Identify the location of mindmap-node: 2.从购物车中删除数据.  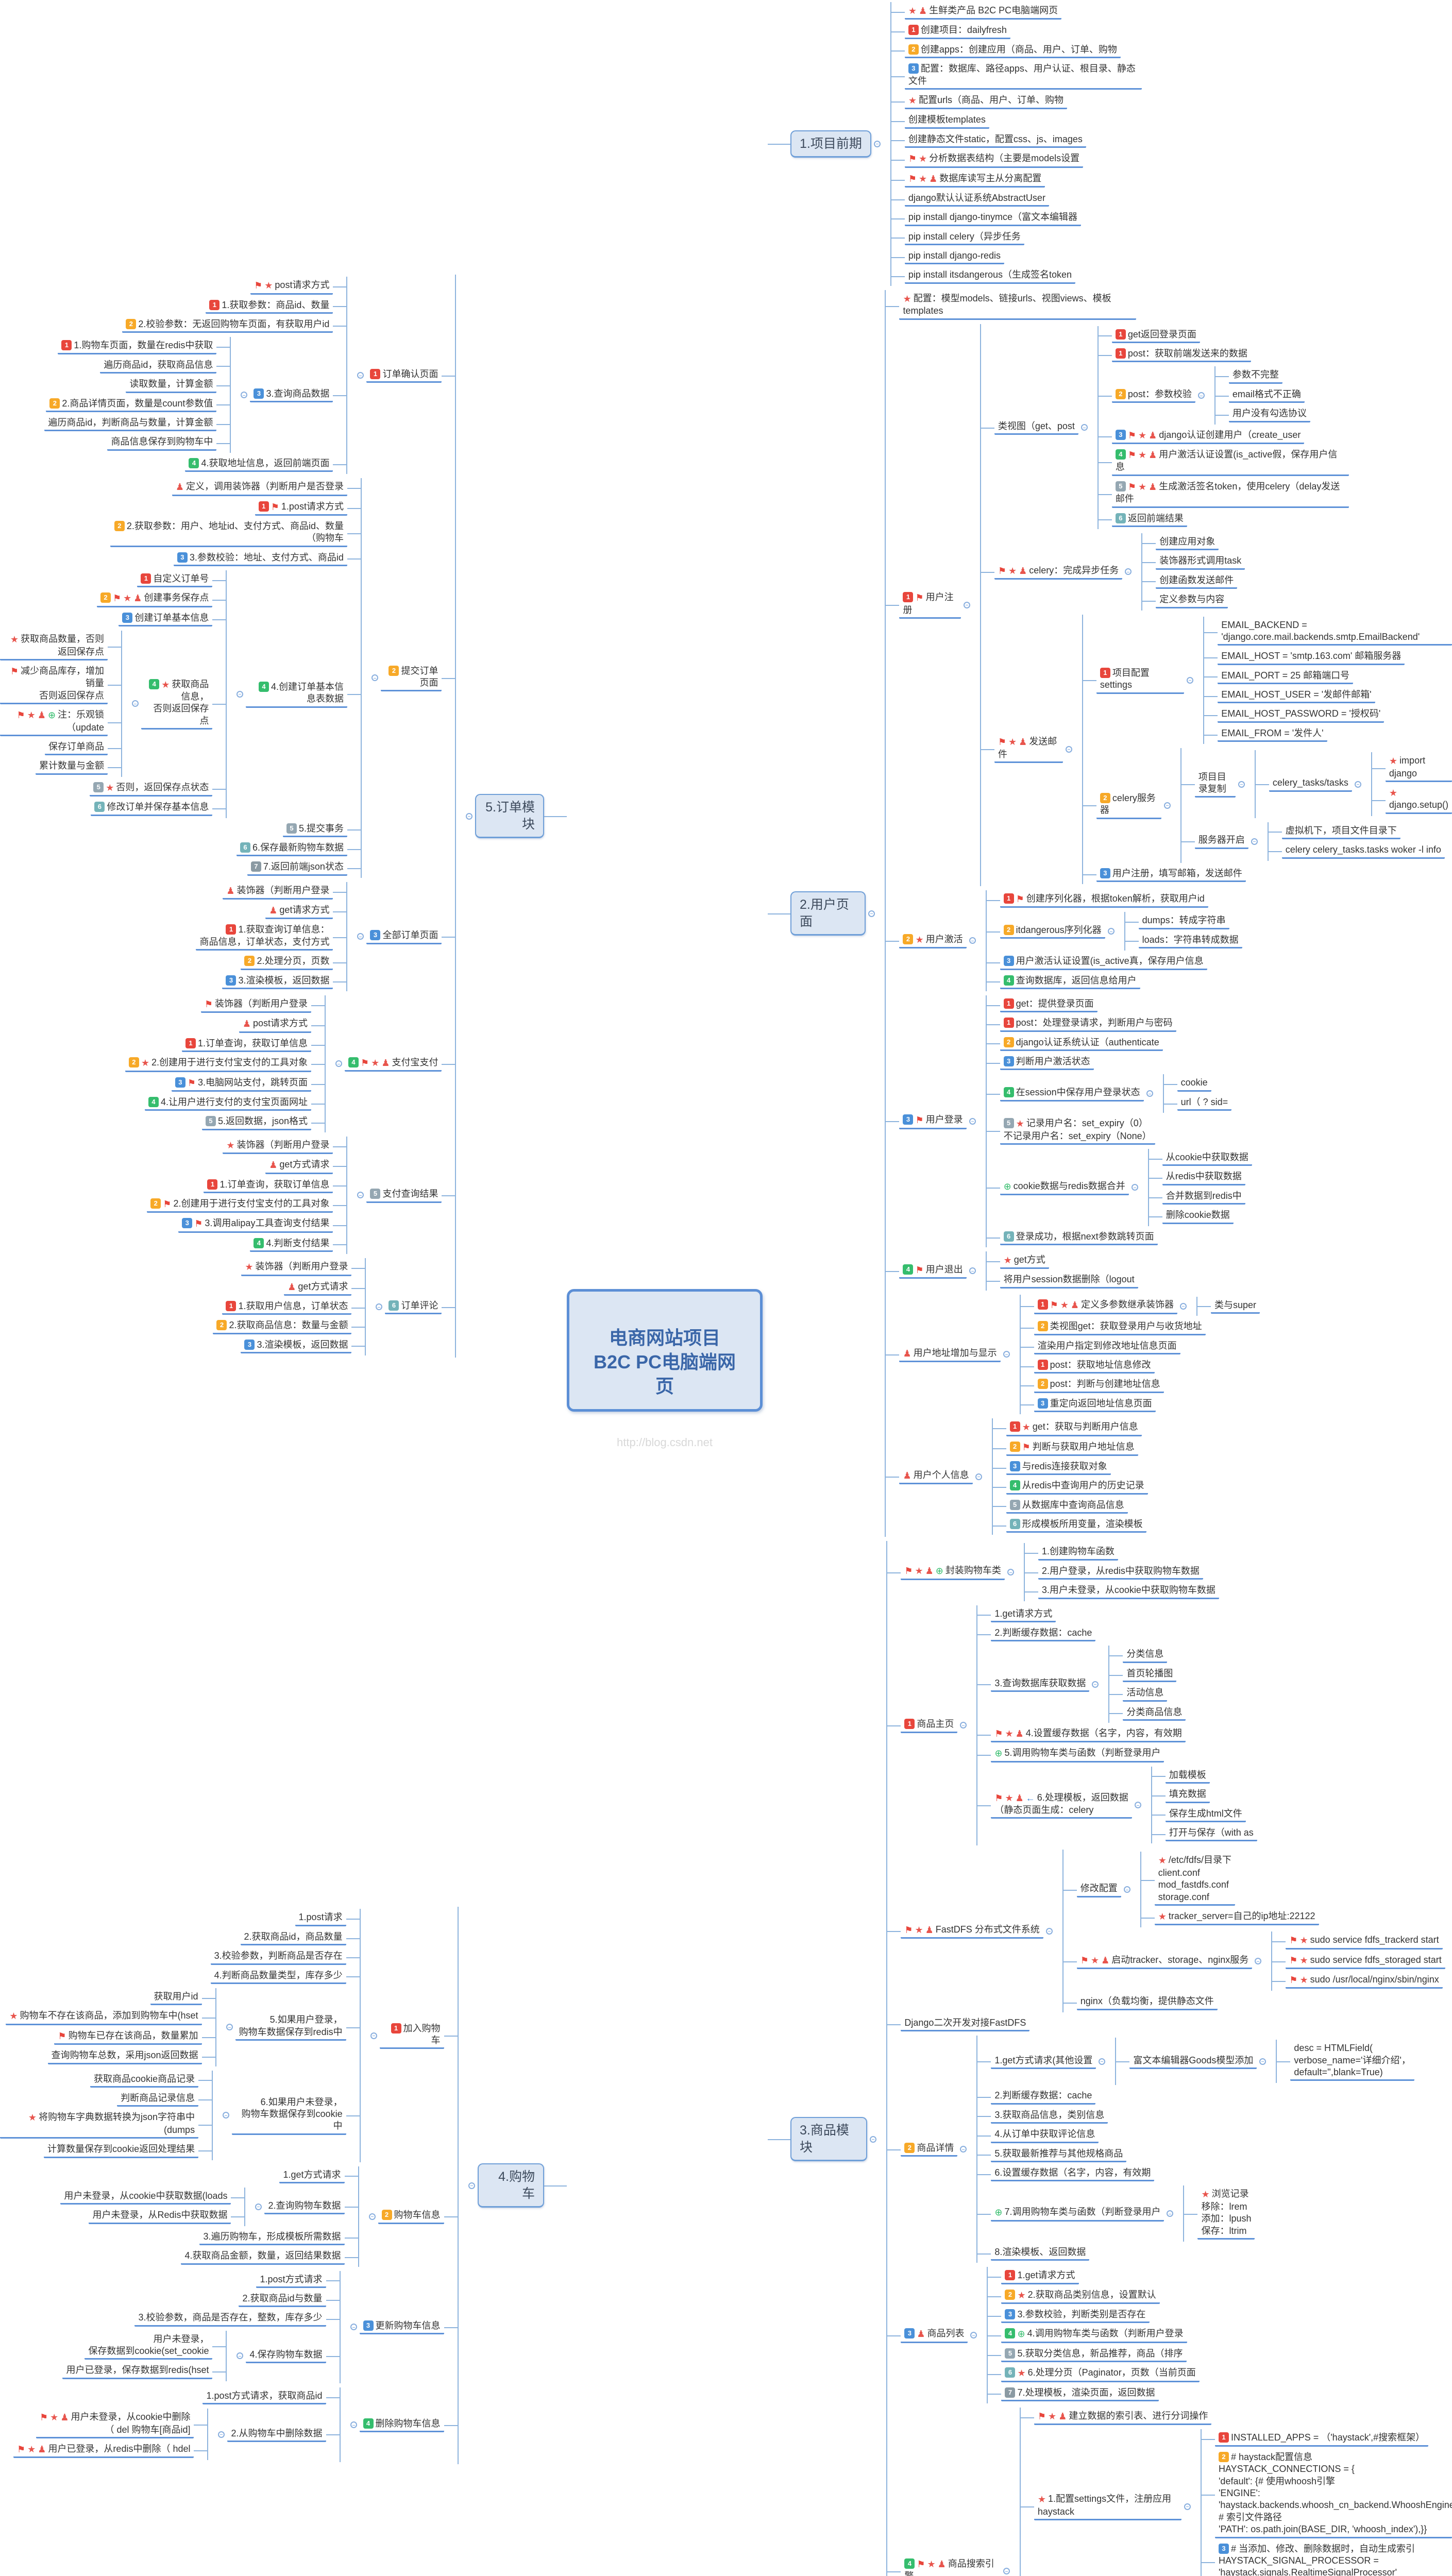
(276, 2435).